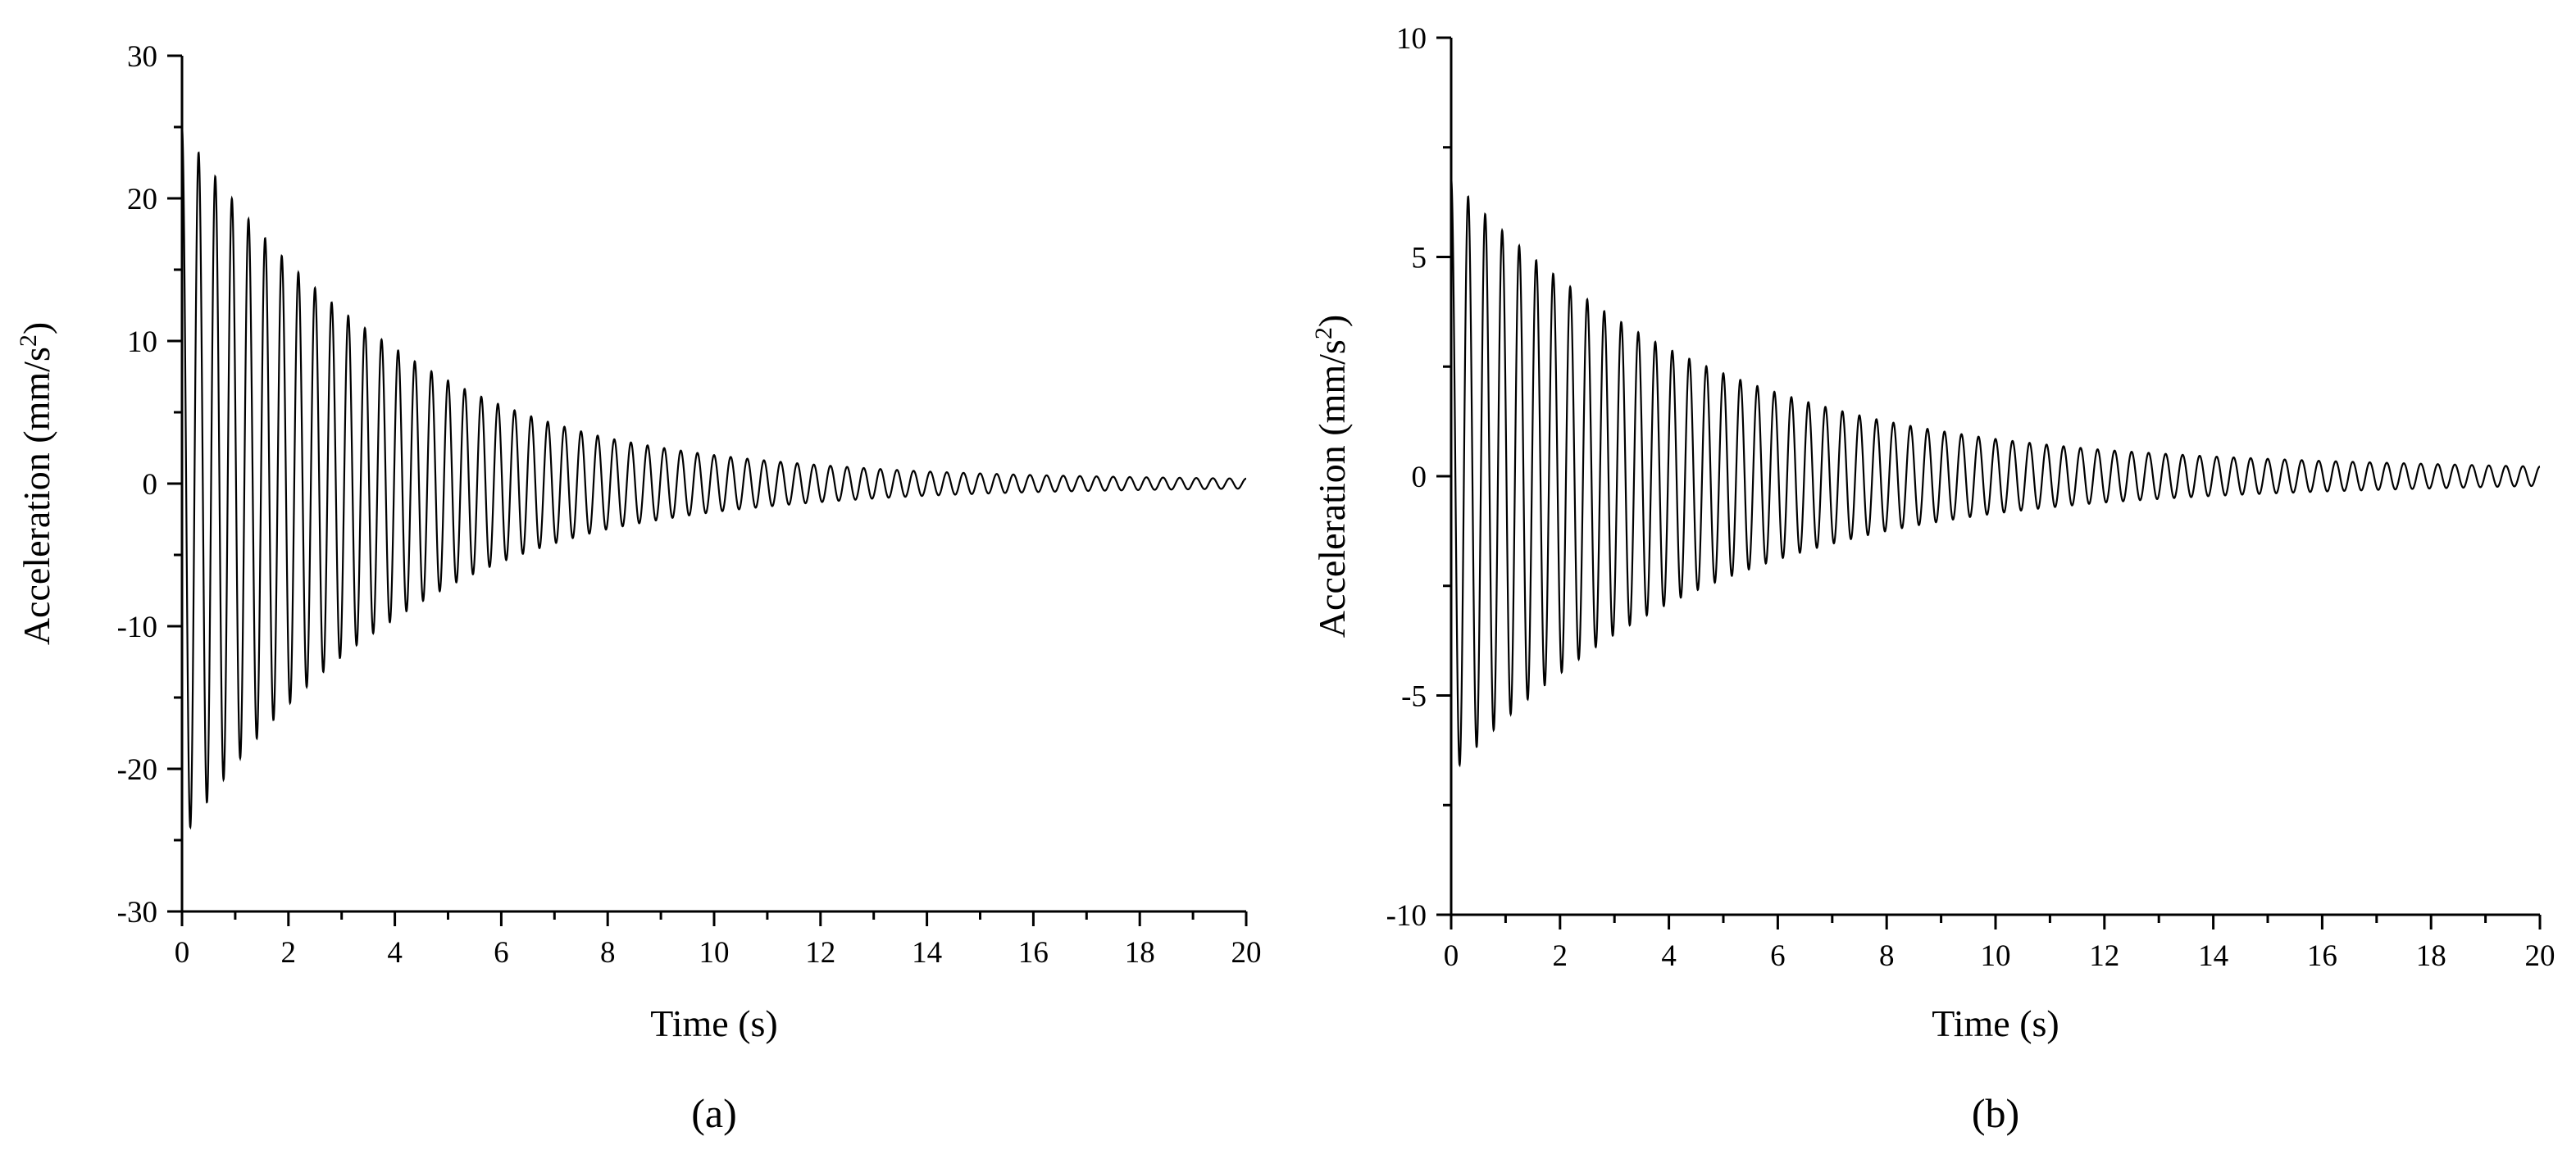 Image resolution: width=2576 pixels, height=1159 pixels. Describe the element at coordinates (37, 328) in the screenshot. I see `y-axis-title-close-a: )` at that location.